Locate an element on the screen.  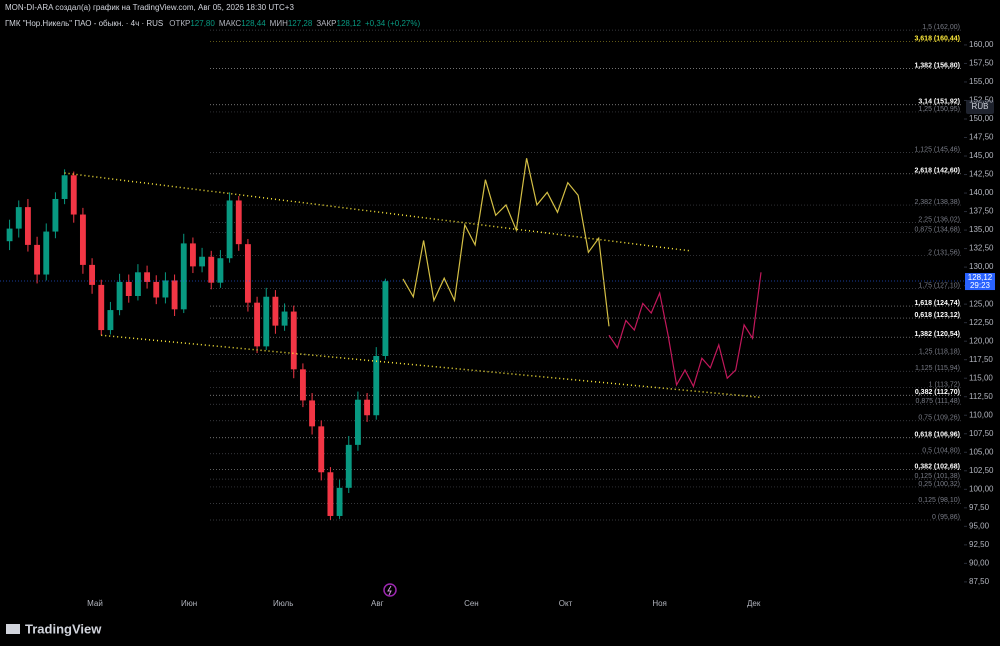
fib-label: 0,875 (111,48) is located at coordinates (938, 401).